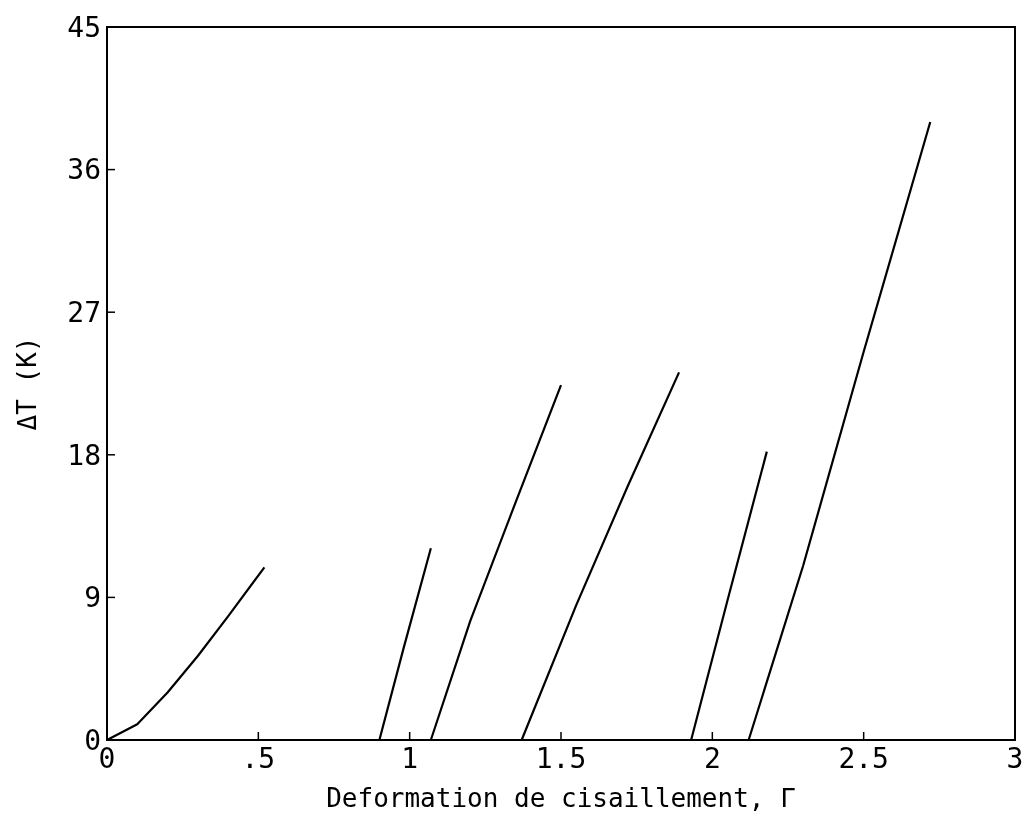 The width and height of the screenshot is (1035, 825). I want to click on x-tick-label: .5, so click(258, 758).